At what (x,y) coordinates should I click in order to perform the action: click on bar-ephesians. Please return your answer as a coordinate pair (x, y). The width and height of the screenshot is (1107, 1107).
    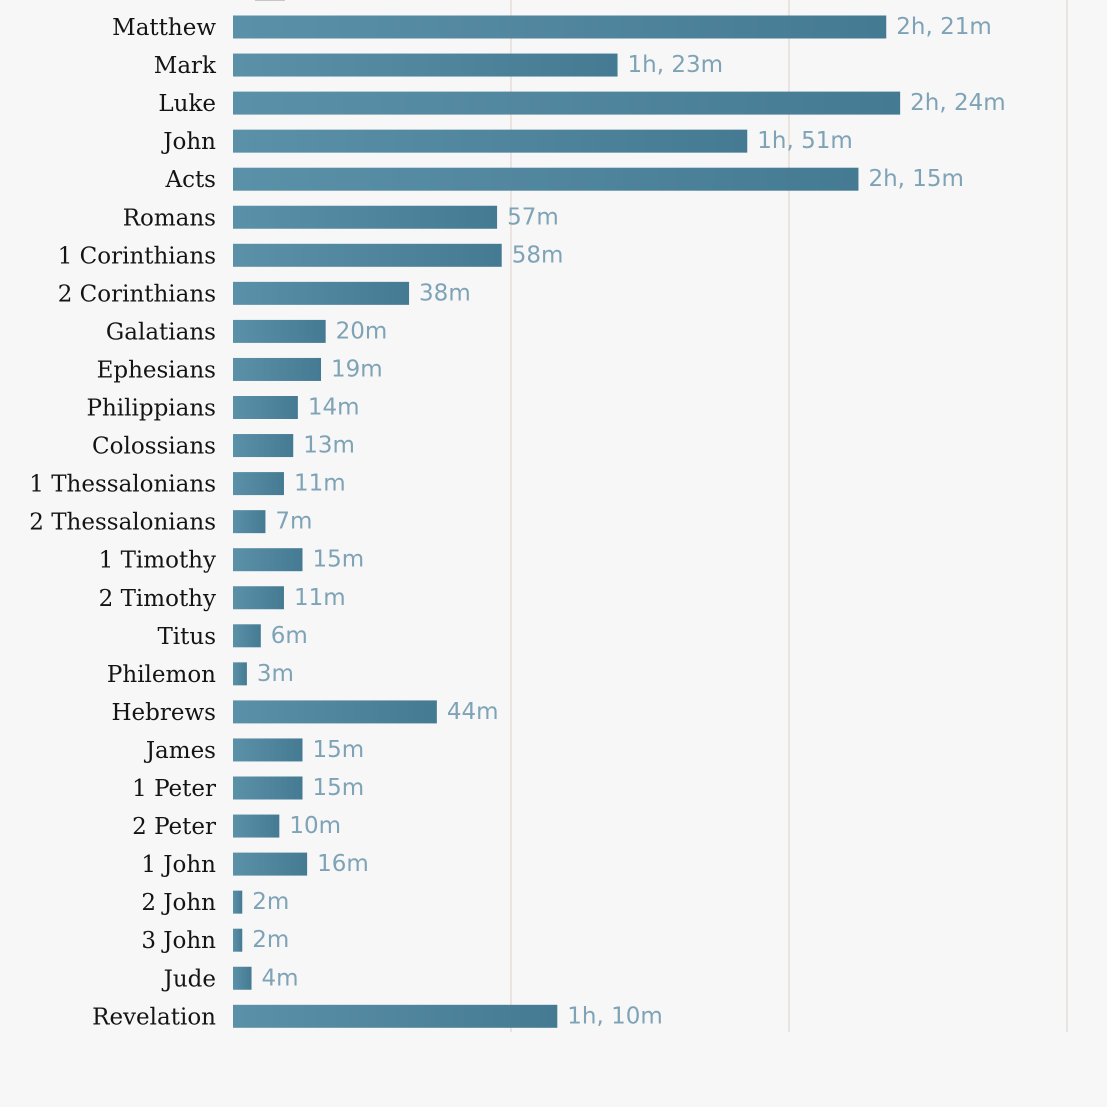
    Looking at the image, I should click on (277, 369).